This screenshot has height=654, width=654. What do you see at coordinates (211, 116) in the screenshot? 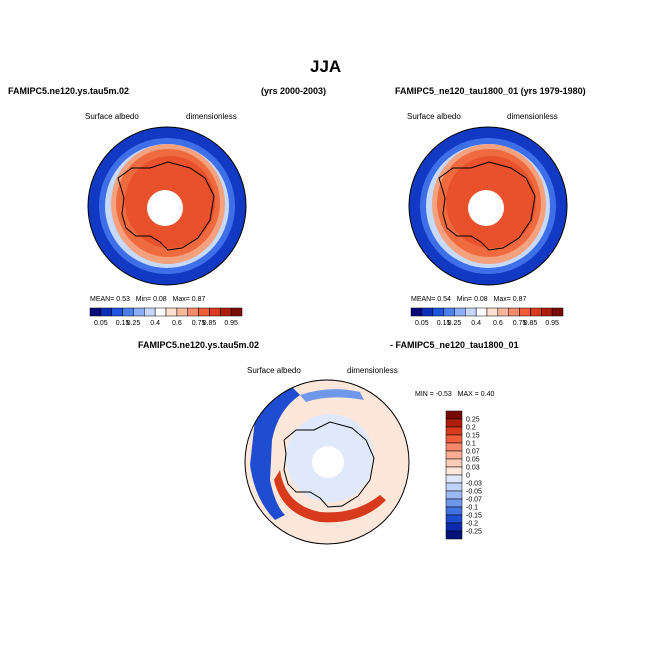
I see `var-units-top-left: dimensionless` at bounding box center [211, 116].